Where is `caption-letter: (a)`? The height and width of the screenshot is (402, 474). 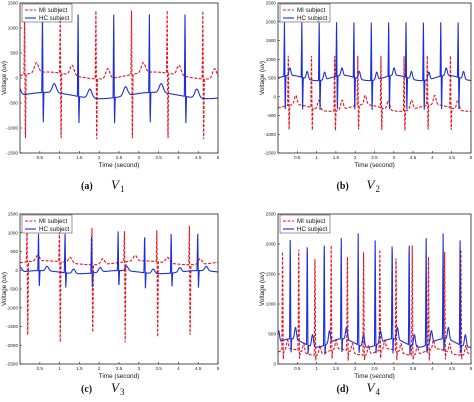 caption-letter: (a) is located at coordinates (87, 186).